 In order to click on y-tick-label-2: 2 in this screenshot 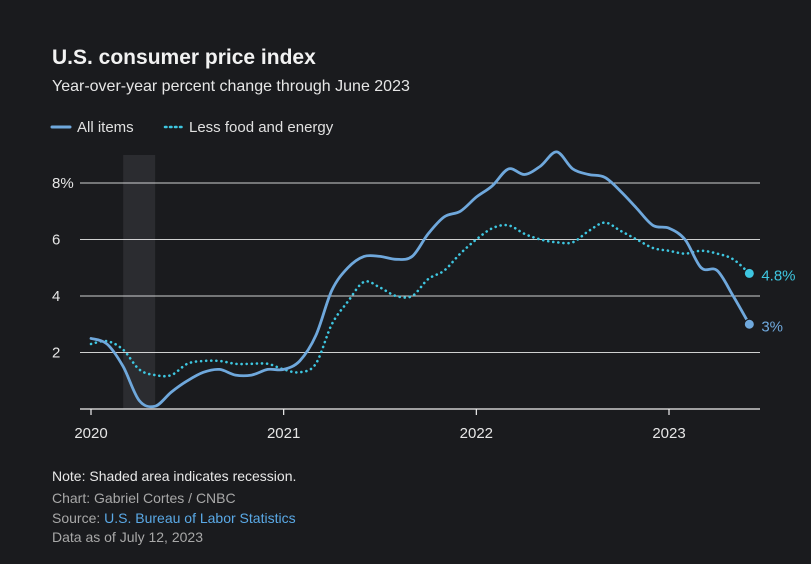, I will do `click(56, 353)`.